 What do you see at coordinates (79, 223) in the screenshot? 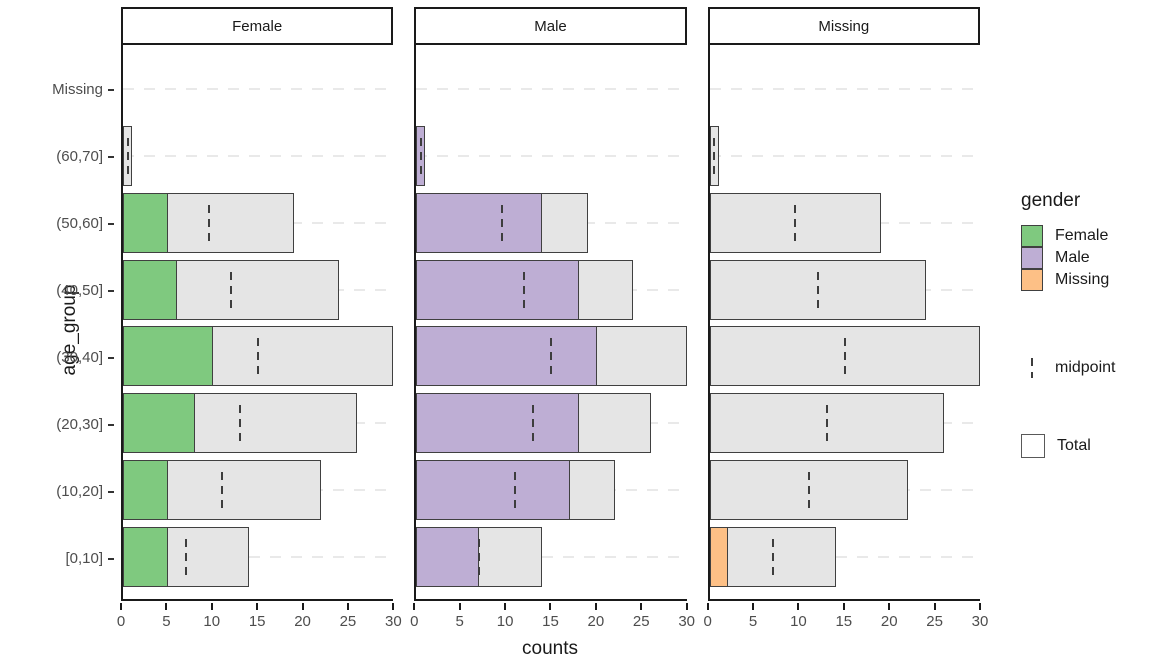
I see `y-tick-label: (50,60]` at bounding box center [79, 223].